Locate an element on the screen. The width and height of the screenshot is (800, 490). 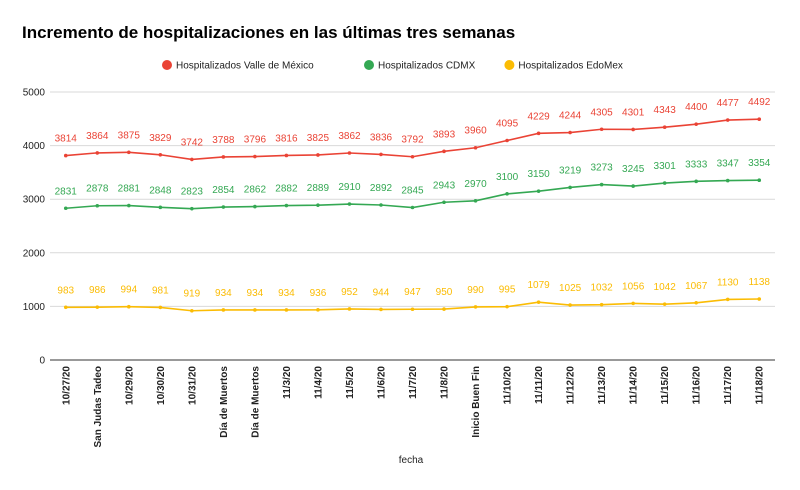
data-label: 1032 is located at coordinates (602, 288).